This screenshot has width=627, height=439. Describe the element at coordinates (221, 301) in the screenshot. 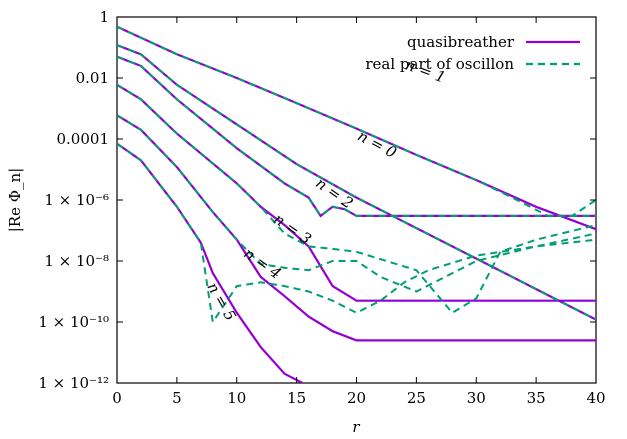

I see `mode-annotation: n = 5` at that location.